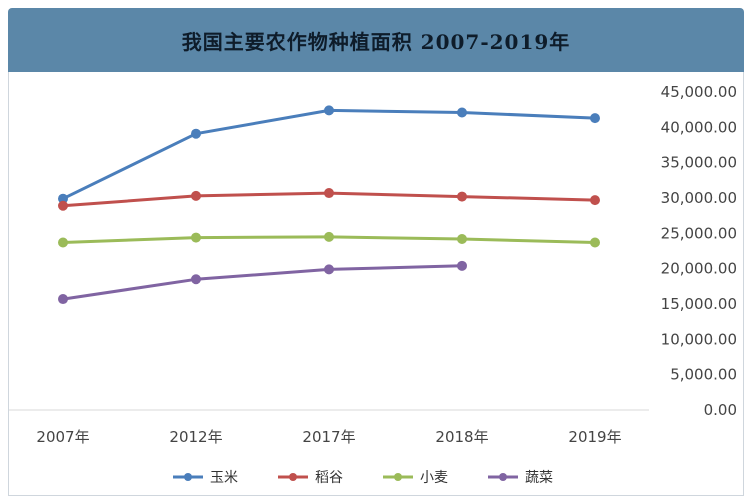 The height and width of the screenshot is (500, 750). I want to click on y-tick-label: 10,000.00, so click(699, 339).